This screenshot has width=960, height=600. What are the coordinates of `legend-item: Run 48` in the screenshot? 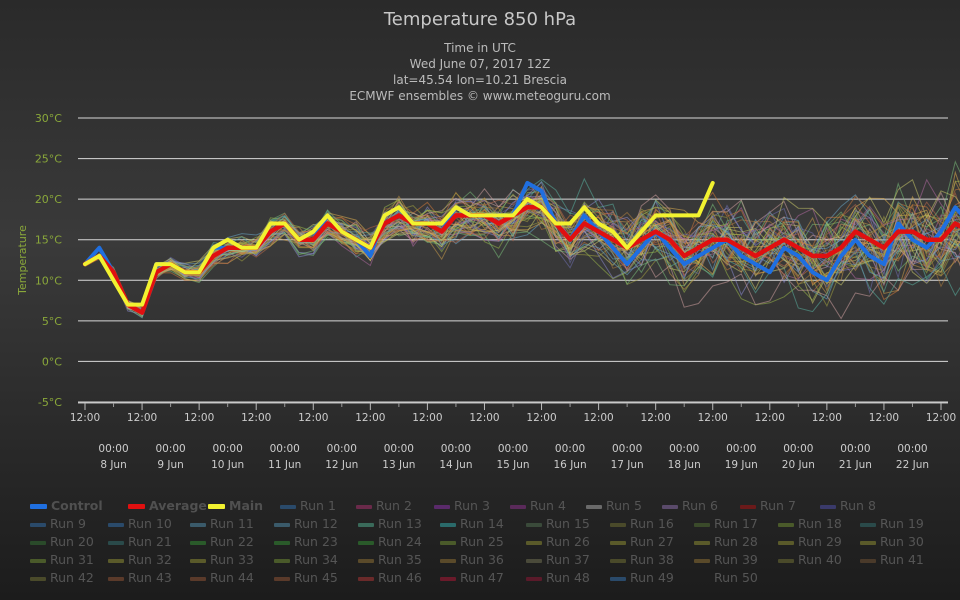 It's located at (558, 579).